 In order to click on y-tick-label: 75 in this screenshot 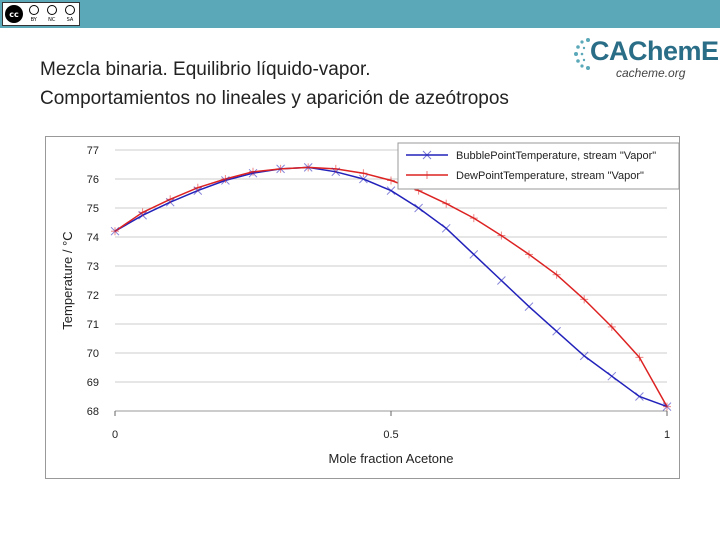, I will do `click(93, 209)`.